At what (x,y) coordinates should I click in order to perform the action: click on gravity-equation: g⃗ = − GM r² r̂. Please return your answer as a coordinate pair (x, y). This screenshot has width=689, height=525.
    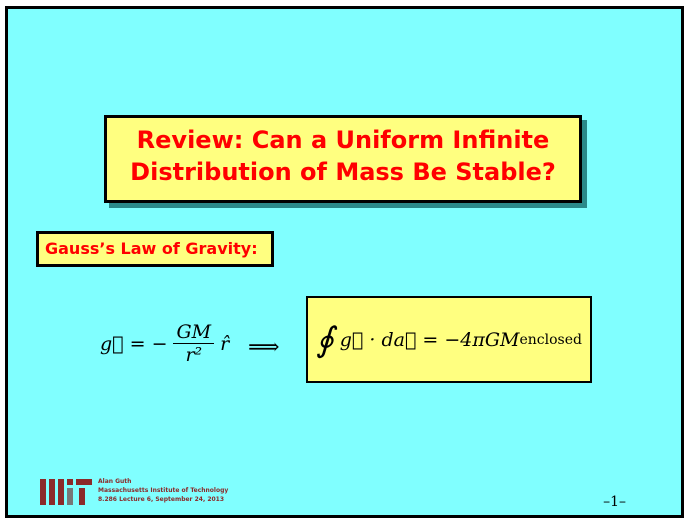
    Looking at the image, I should click on (164, 343).